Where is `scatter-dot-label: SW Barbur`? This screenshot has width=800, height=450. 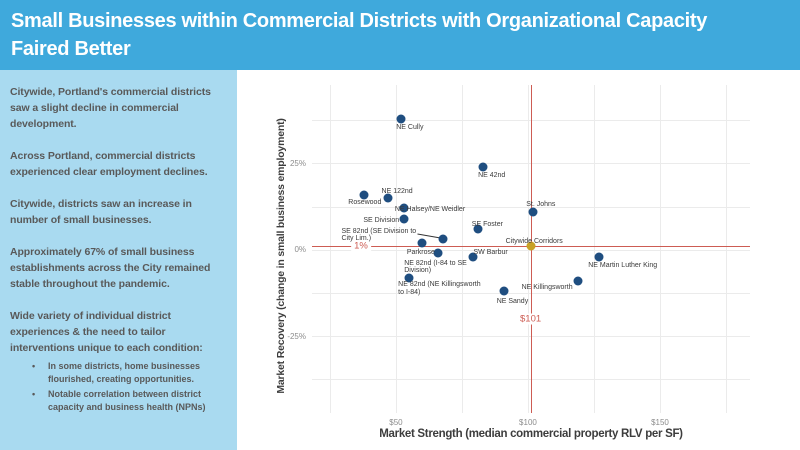 scatter-dot-label: SW Barbur is located at coordinates (490, 252).